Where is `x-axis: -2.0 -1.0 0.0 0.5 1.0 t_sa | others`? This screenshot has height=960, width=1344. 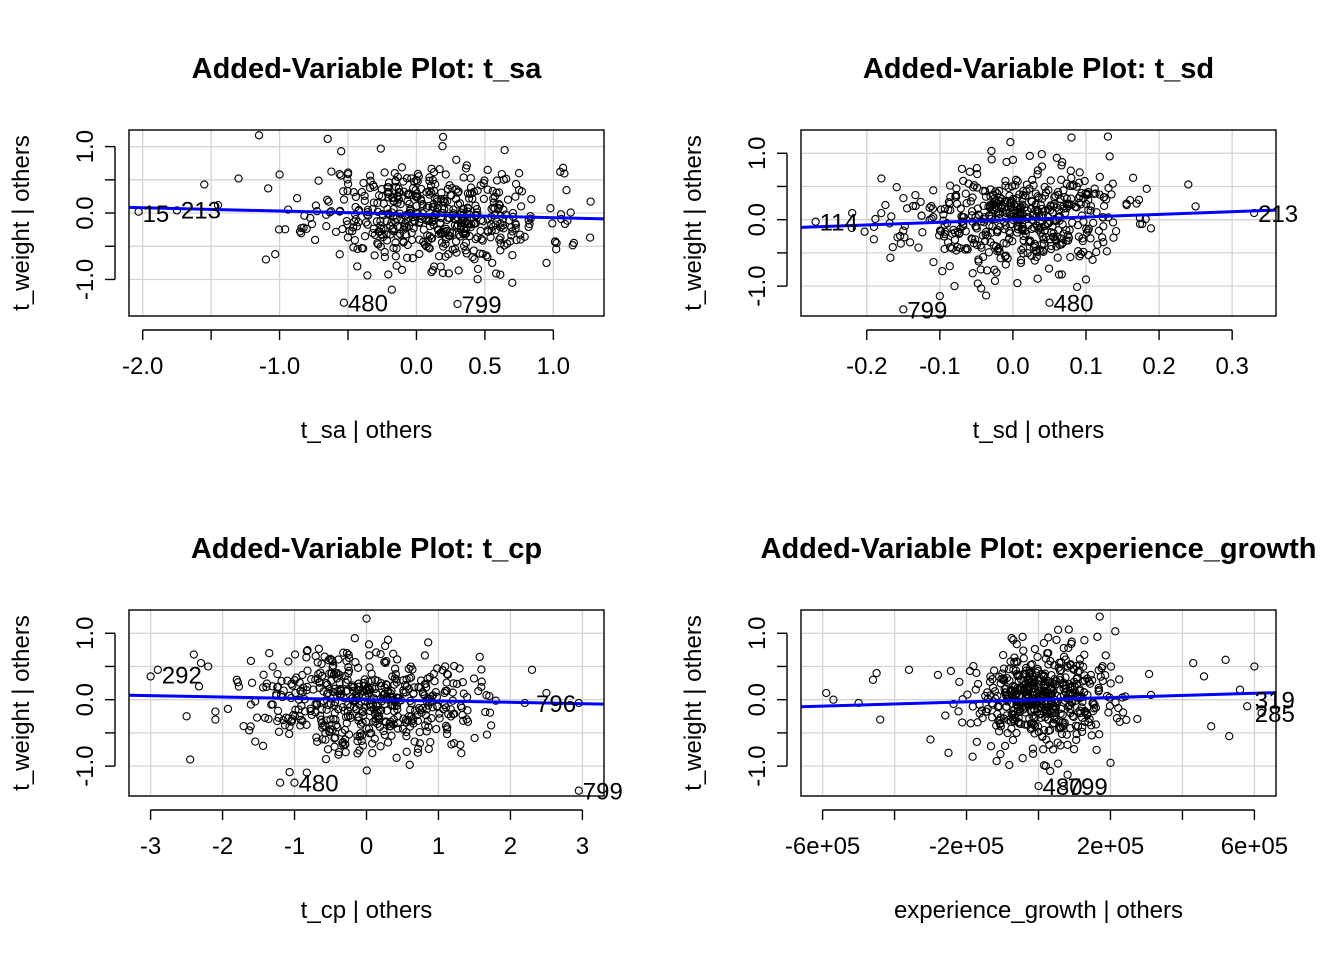 x-axis: -2.0 -1.0 0.0 0.5 1.0 t_sa | others is located at coordinates (346, 386).